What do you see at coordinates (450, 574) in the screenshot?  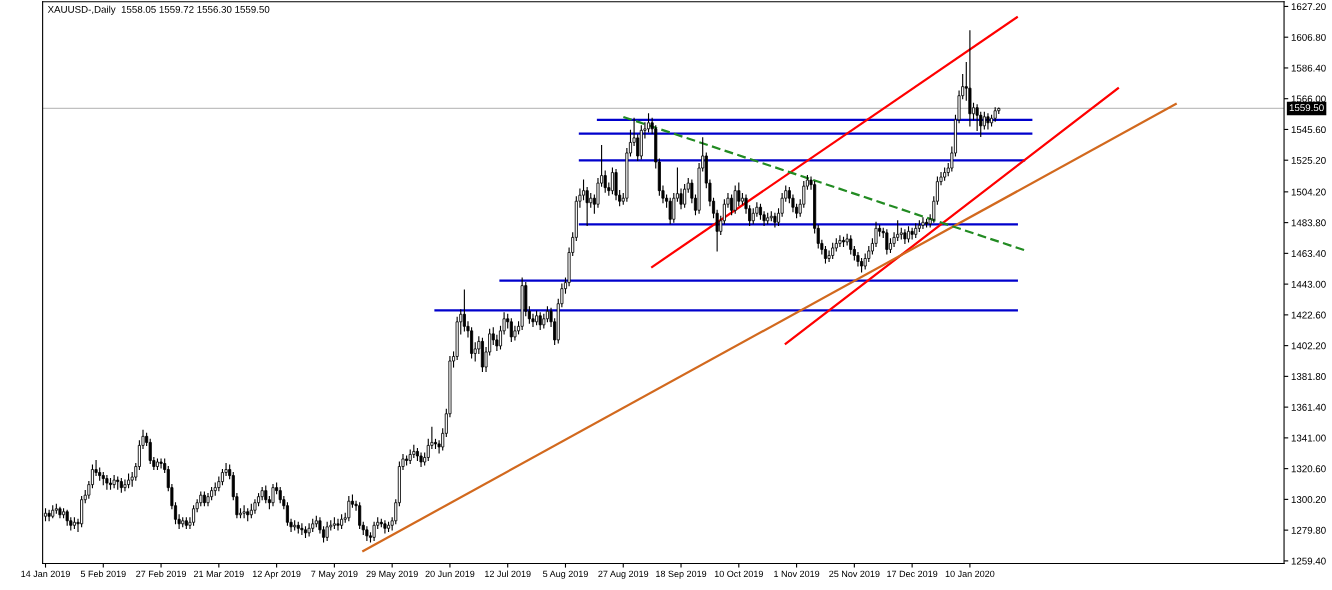 I see `x-tick-label: 20 Jun 2019` at bounding box center [450, 574].